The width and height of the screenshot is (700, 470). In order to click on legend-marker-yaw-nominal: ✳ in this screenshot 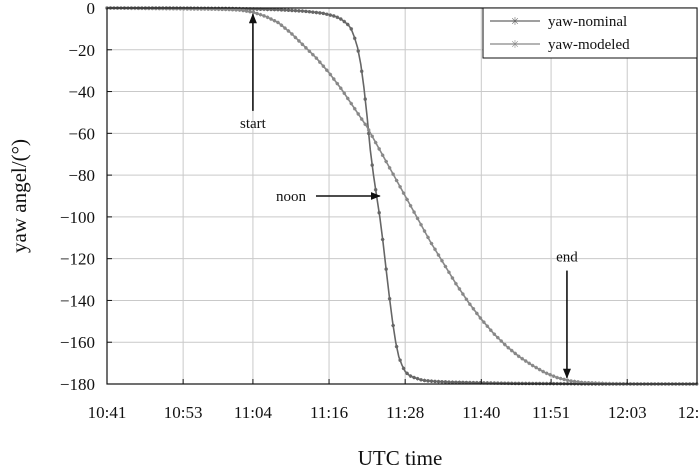, I will do `click(514, 22)`.